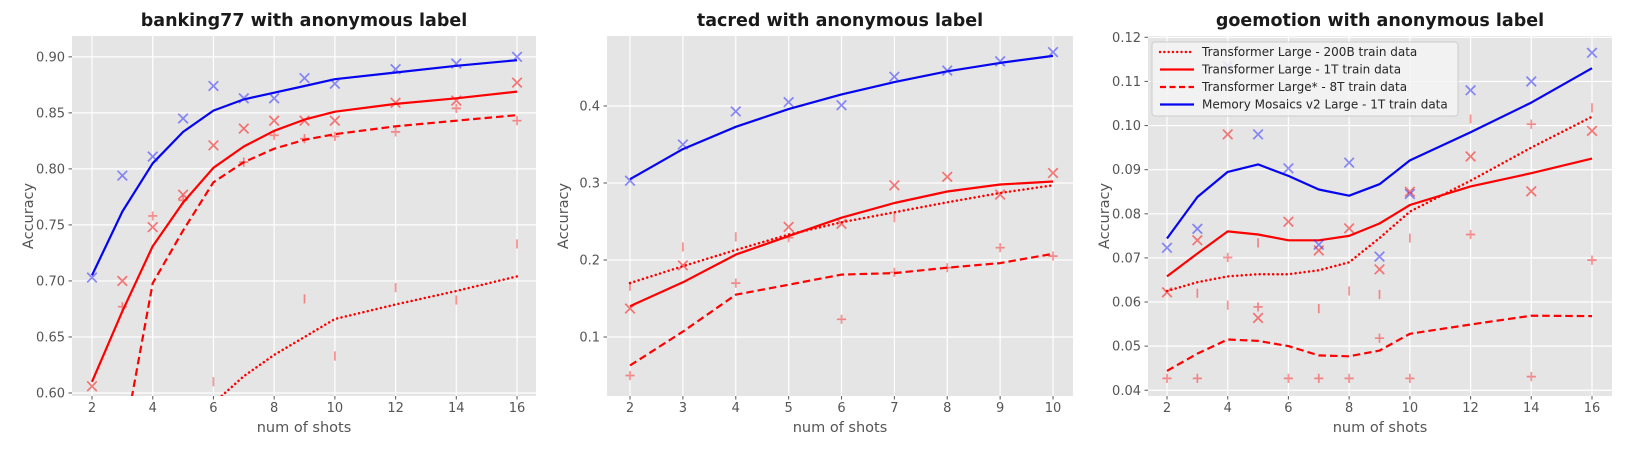  What do you see at coordinates (50, 57) in the screenshot?
I see `y-tick-label: 0.90` at bounding box center [50, 57].